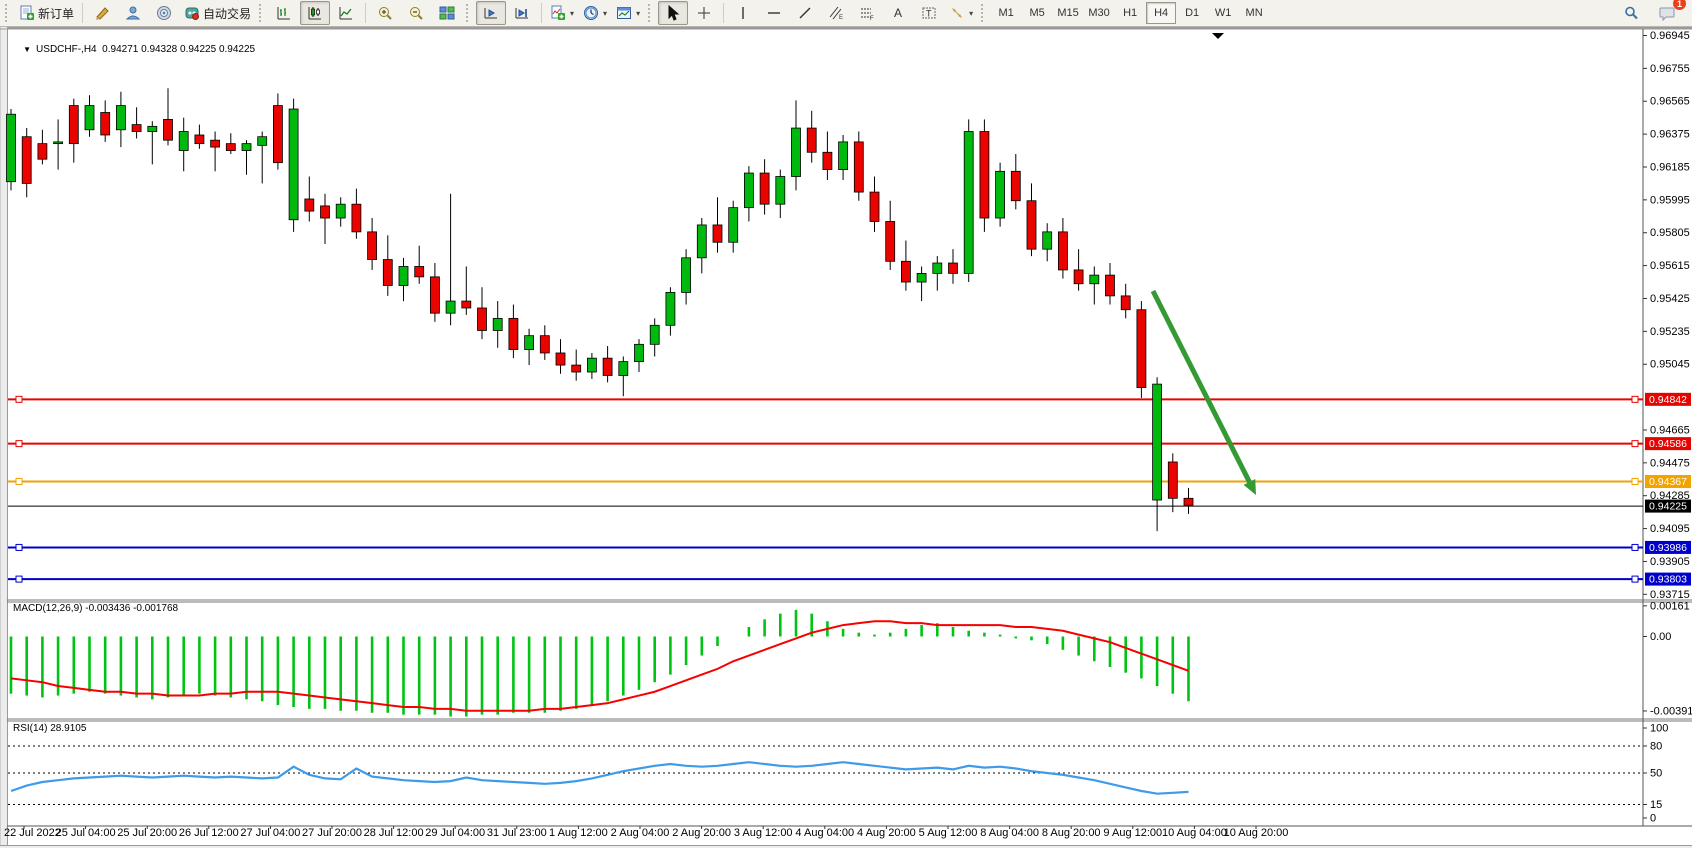 This screenshot has height=848, width=1692. What do you see at coordinates (1202, 389) in the screenshot?
I see `arrow-line` at bounding box center [1202, 389].